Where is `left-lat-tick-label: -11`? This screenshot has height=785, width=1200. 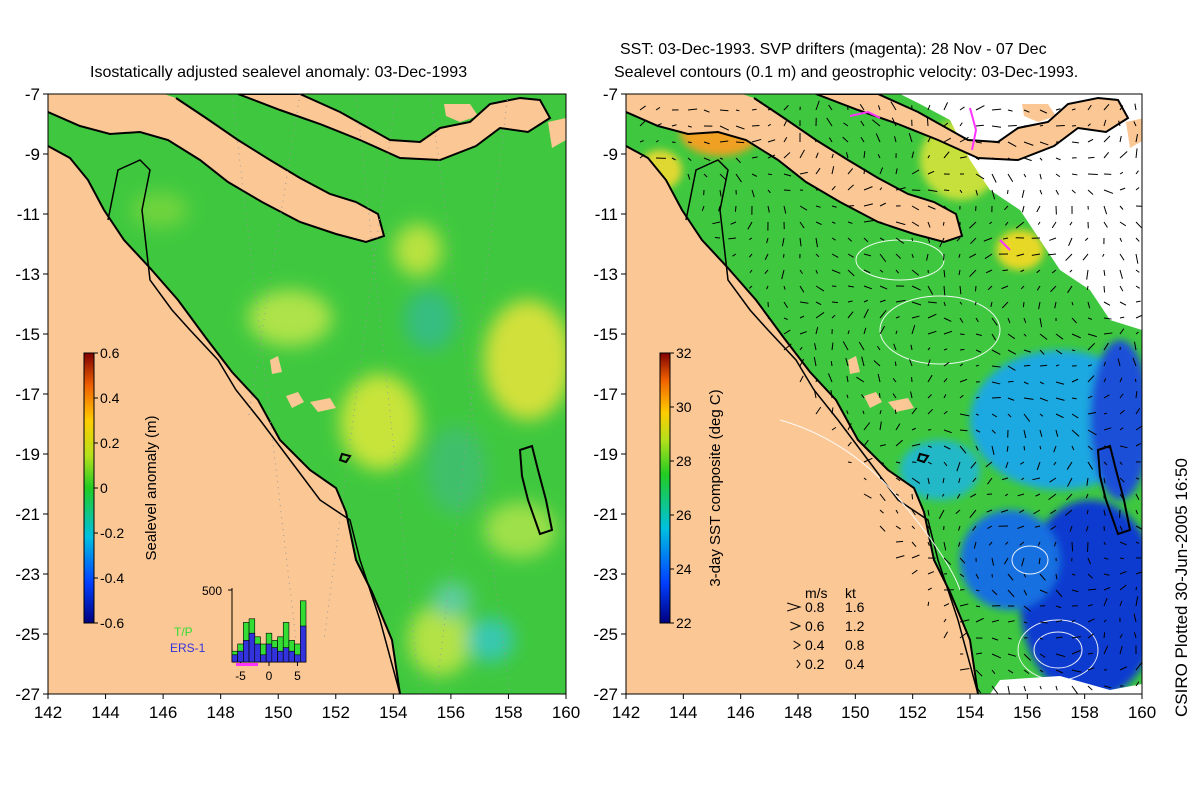
left-lat-tick-label: -11 is located at coordinates (28, 214).